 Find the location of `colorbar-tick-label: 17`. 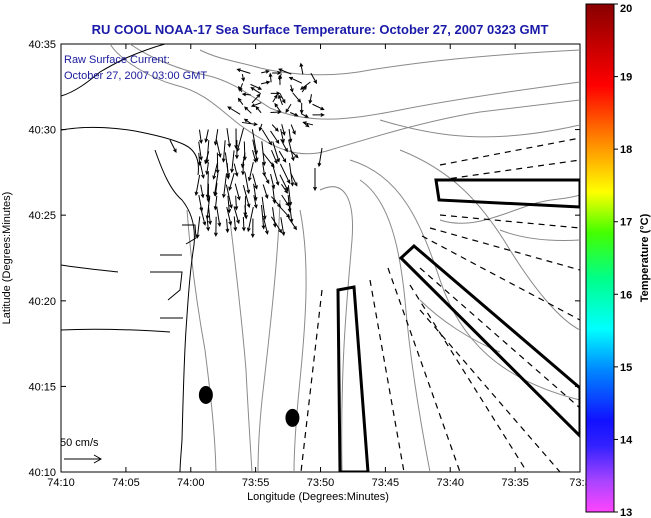

colorbar-tick-label: 17 is located at coordinates (626, 223).